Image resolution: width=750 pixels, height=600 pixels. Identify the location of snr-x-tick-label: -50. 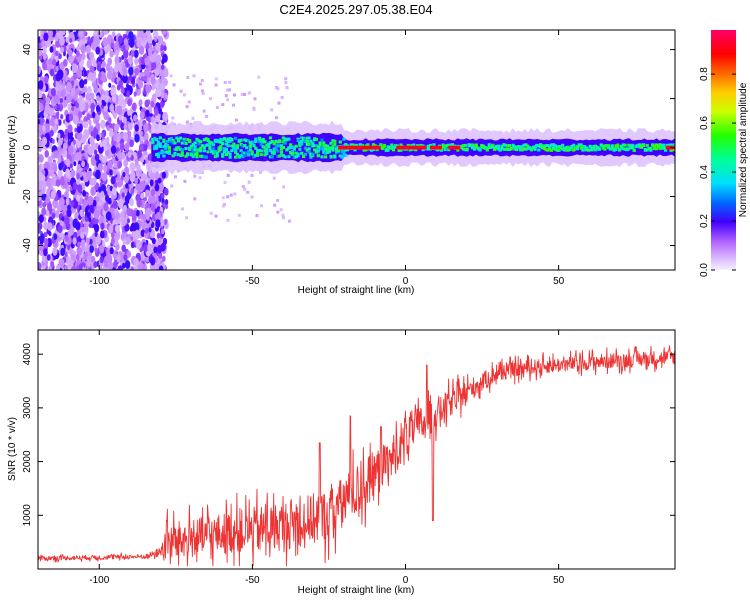
(252, 580).